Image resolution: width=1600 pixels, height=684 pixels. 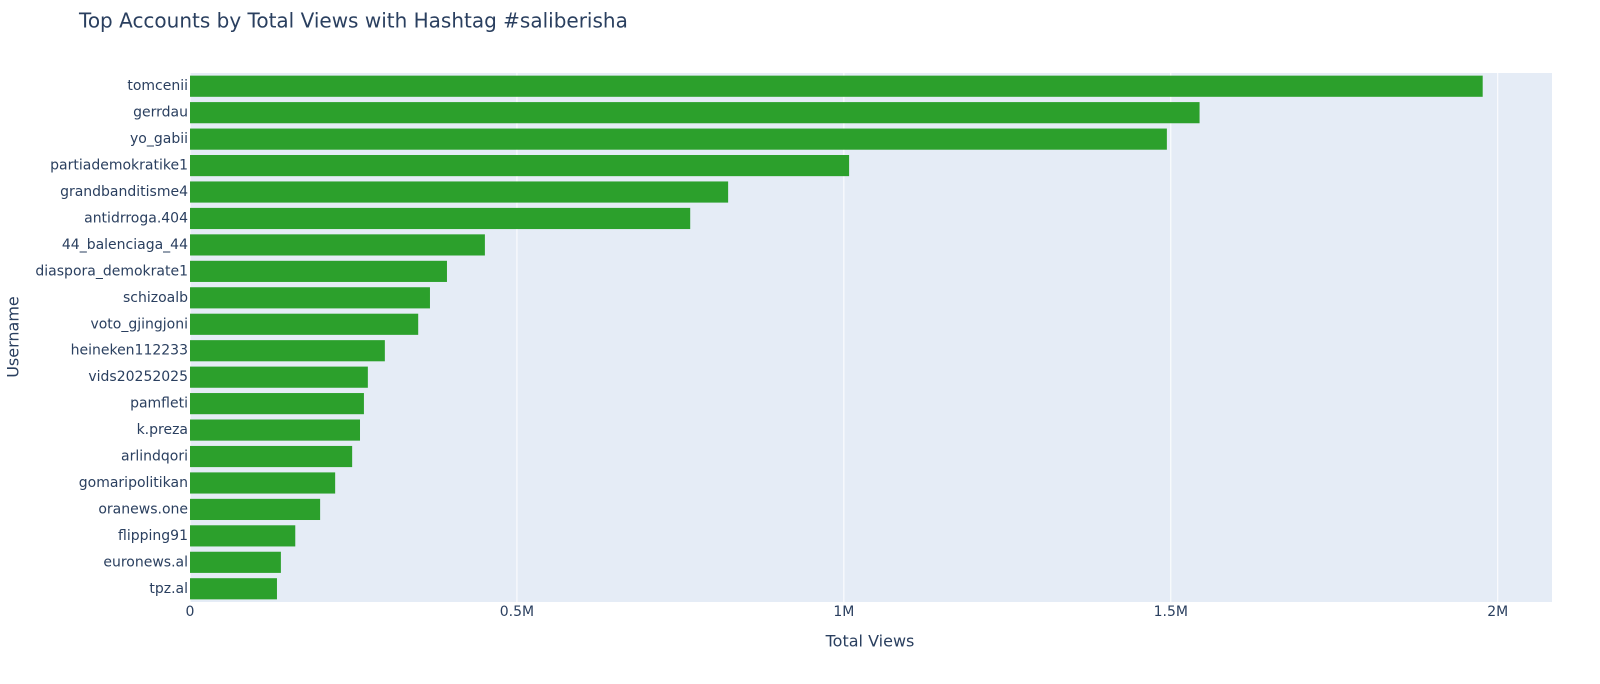 What do you see at coordinates (119, 166) in the screenshot?
I see `y-tick-label: partiademokratike1` at bounding box center [119, 166].